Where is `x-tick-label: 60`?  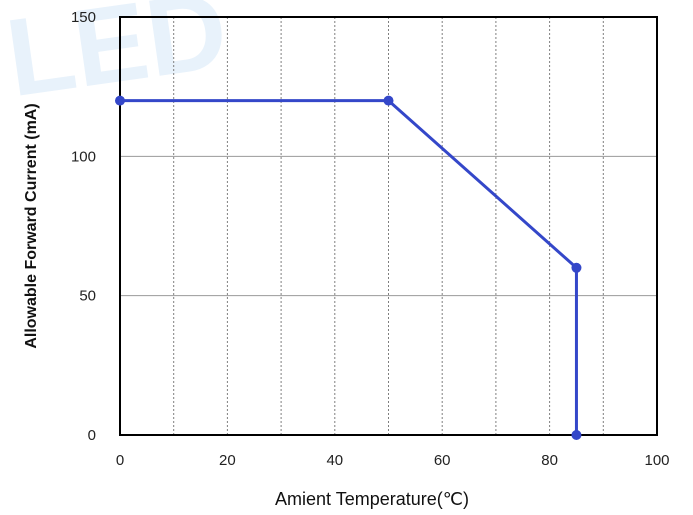
x-tick-label: 60 is located at coordinates (442, 460).